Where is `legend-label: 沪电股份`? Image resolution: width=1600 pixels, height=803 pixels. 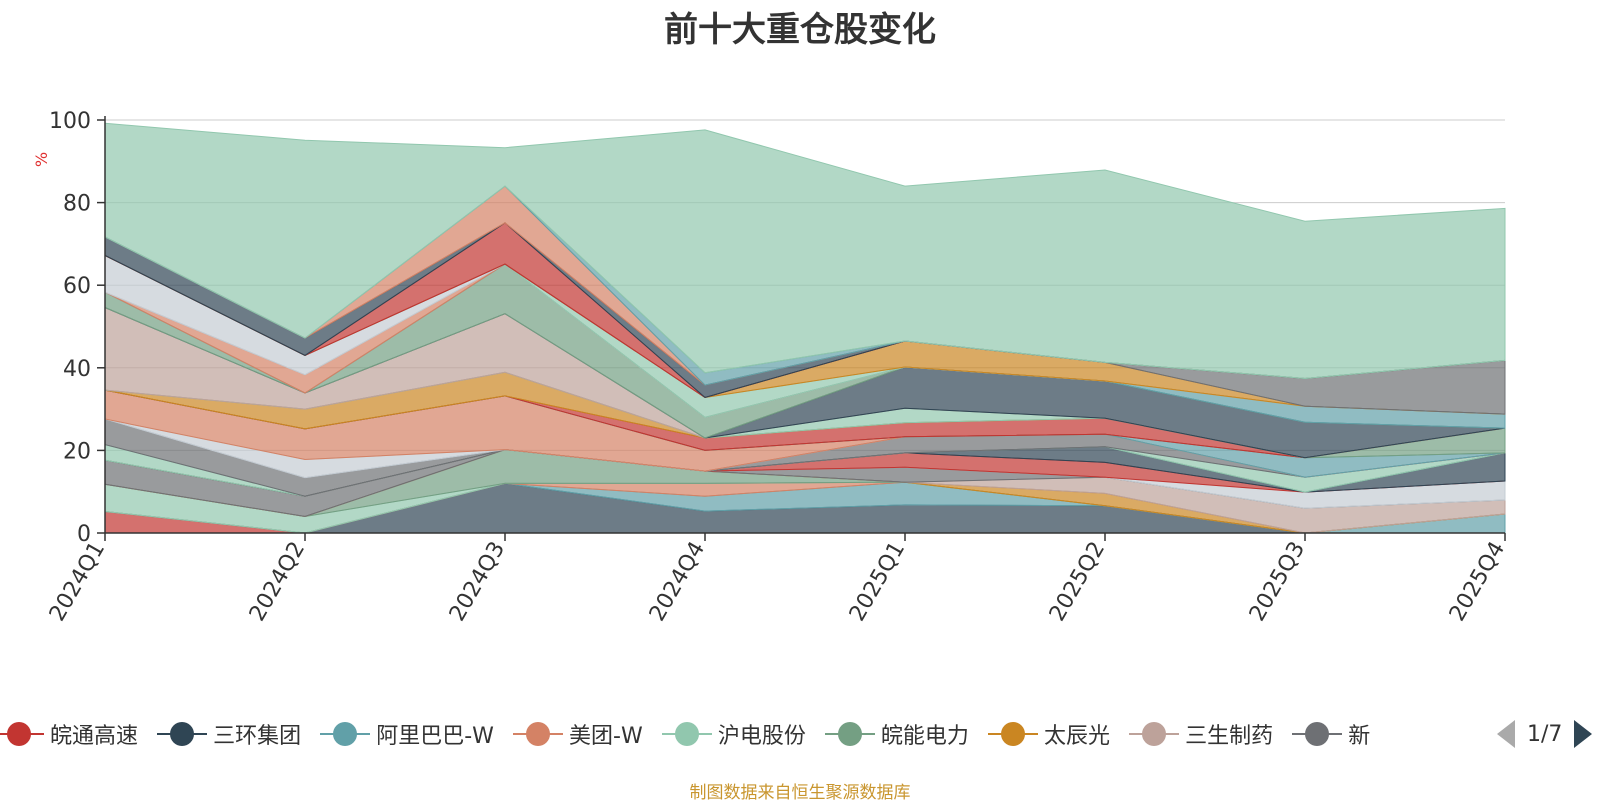
legend-label: 沪电股份 is located at coordinates (761, 736).